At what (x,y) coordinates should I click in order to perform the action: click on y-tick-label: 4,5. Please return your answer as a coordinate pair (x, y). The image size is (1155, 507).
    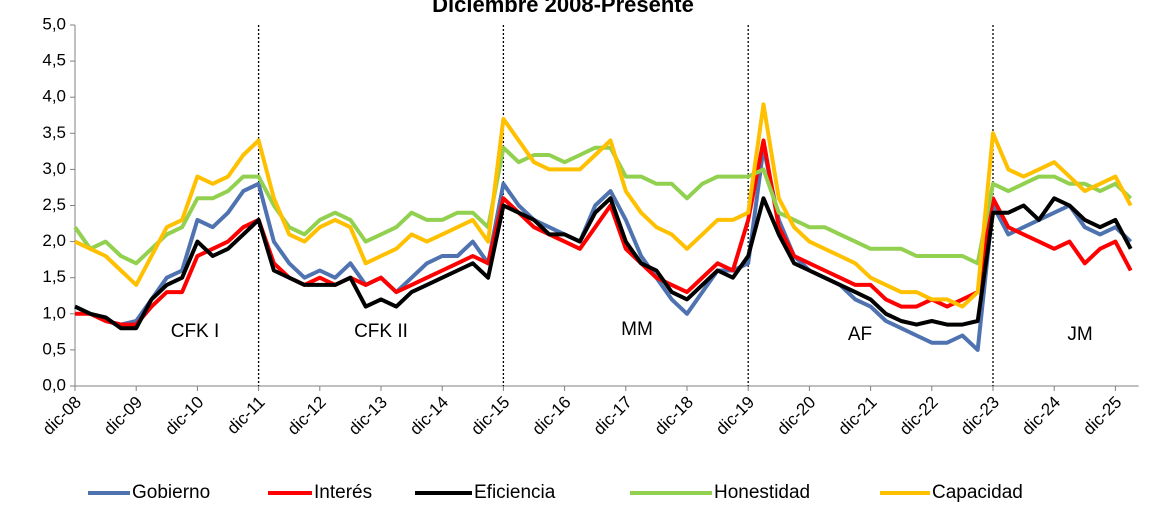
    Looking at the image, I should click on (54, 60).